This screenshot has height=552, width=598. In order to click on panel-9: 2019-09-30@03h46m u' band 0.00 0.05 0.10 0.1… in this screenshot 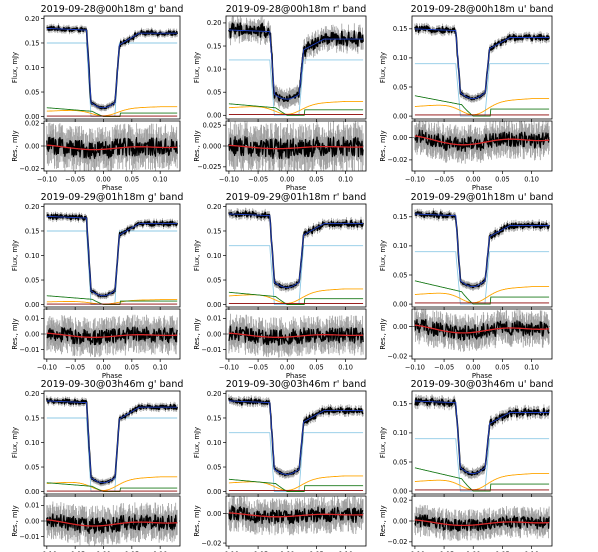, I will do `click(466, 465)`.